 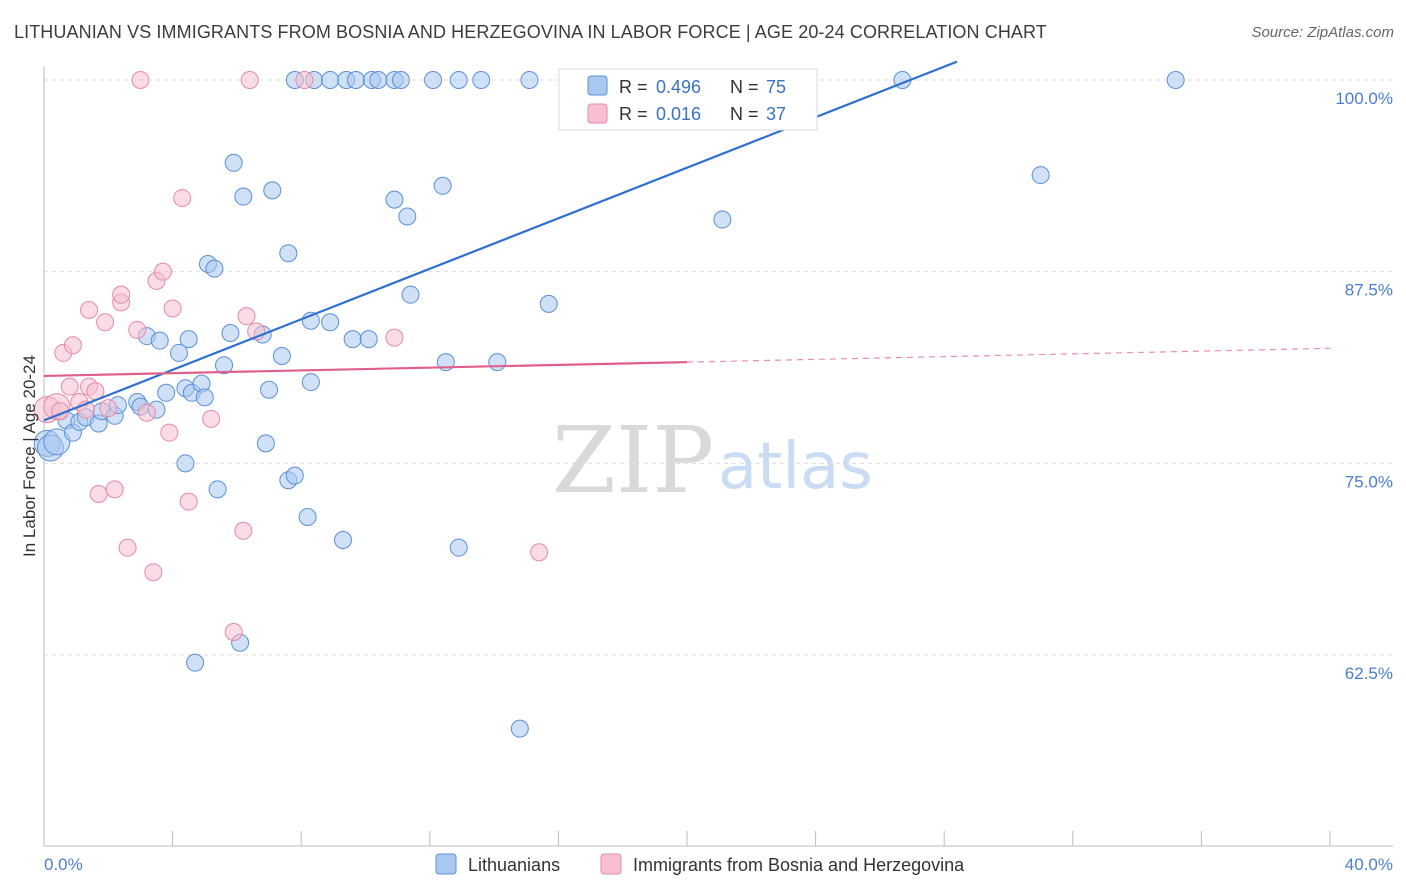 I want to click on legend-r-value-2: 0.016, so click(x=678, y=114).